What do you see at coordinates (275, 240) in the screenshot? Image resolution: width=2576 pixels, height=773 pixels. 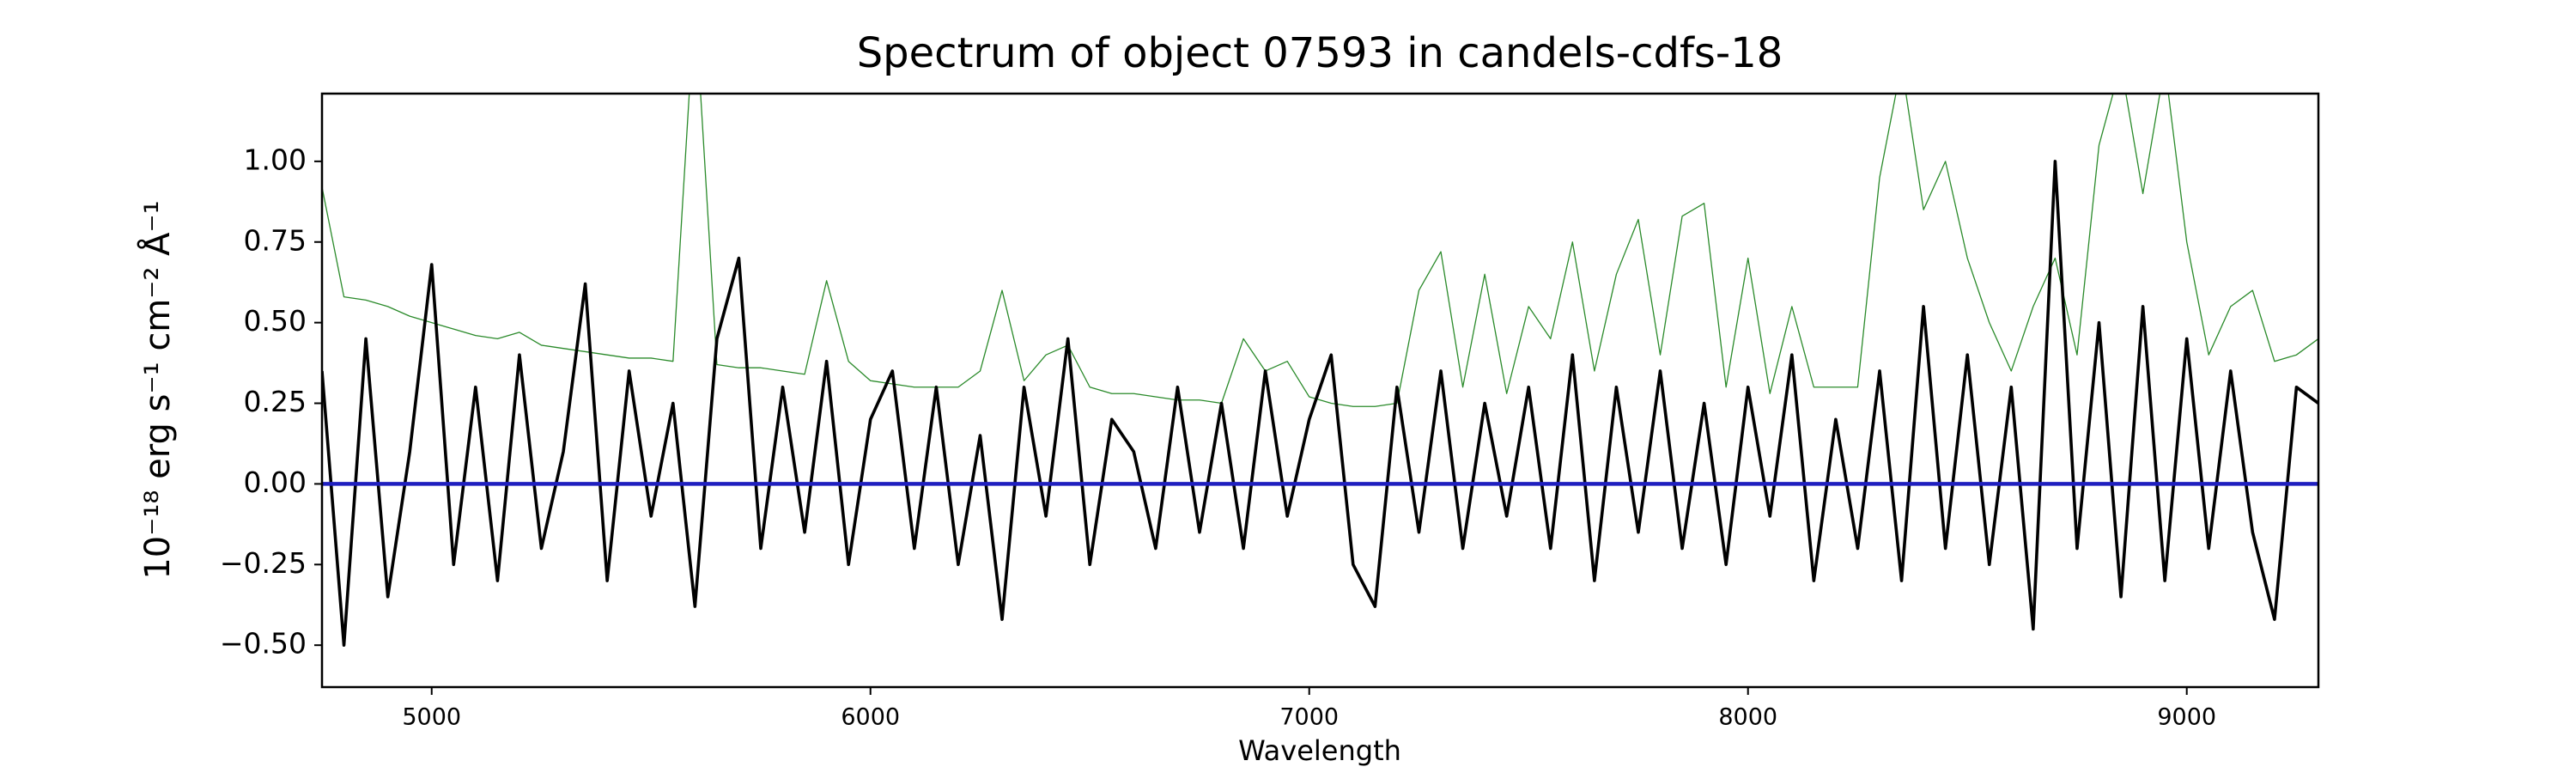 I see `y-tick-label: 0.75` at bounding box center [275, 240].